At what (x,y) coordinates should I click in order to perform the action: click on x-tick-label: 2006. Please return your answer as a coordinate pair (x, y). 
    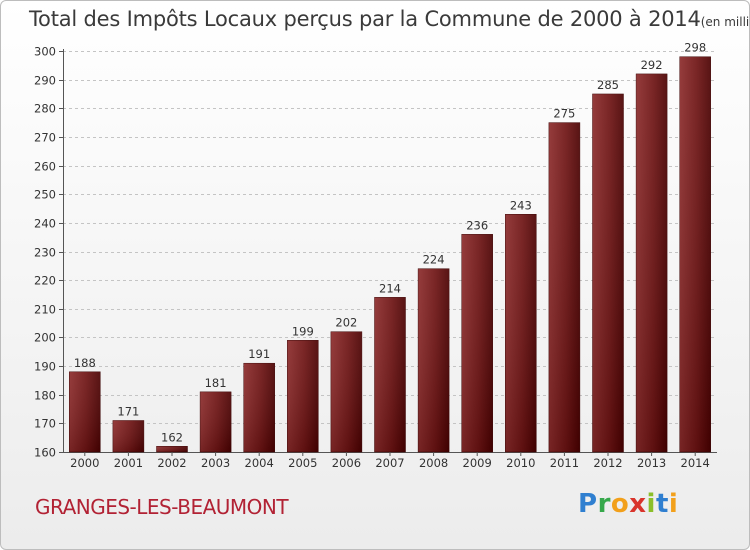
    Looking at the image, I should click on (346, 463).